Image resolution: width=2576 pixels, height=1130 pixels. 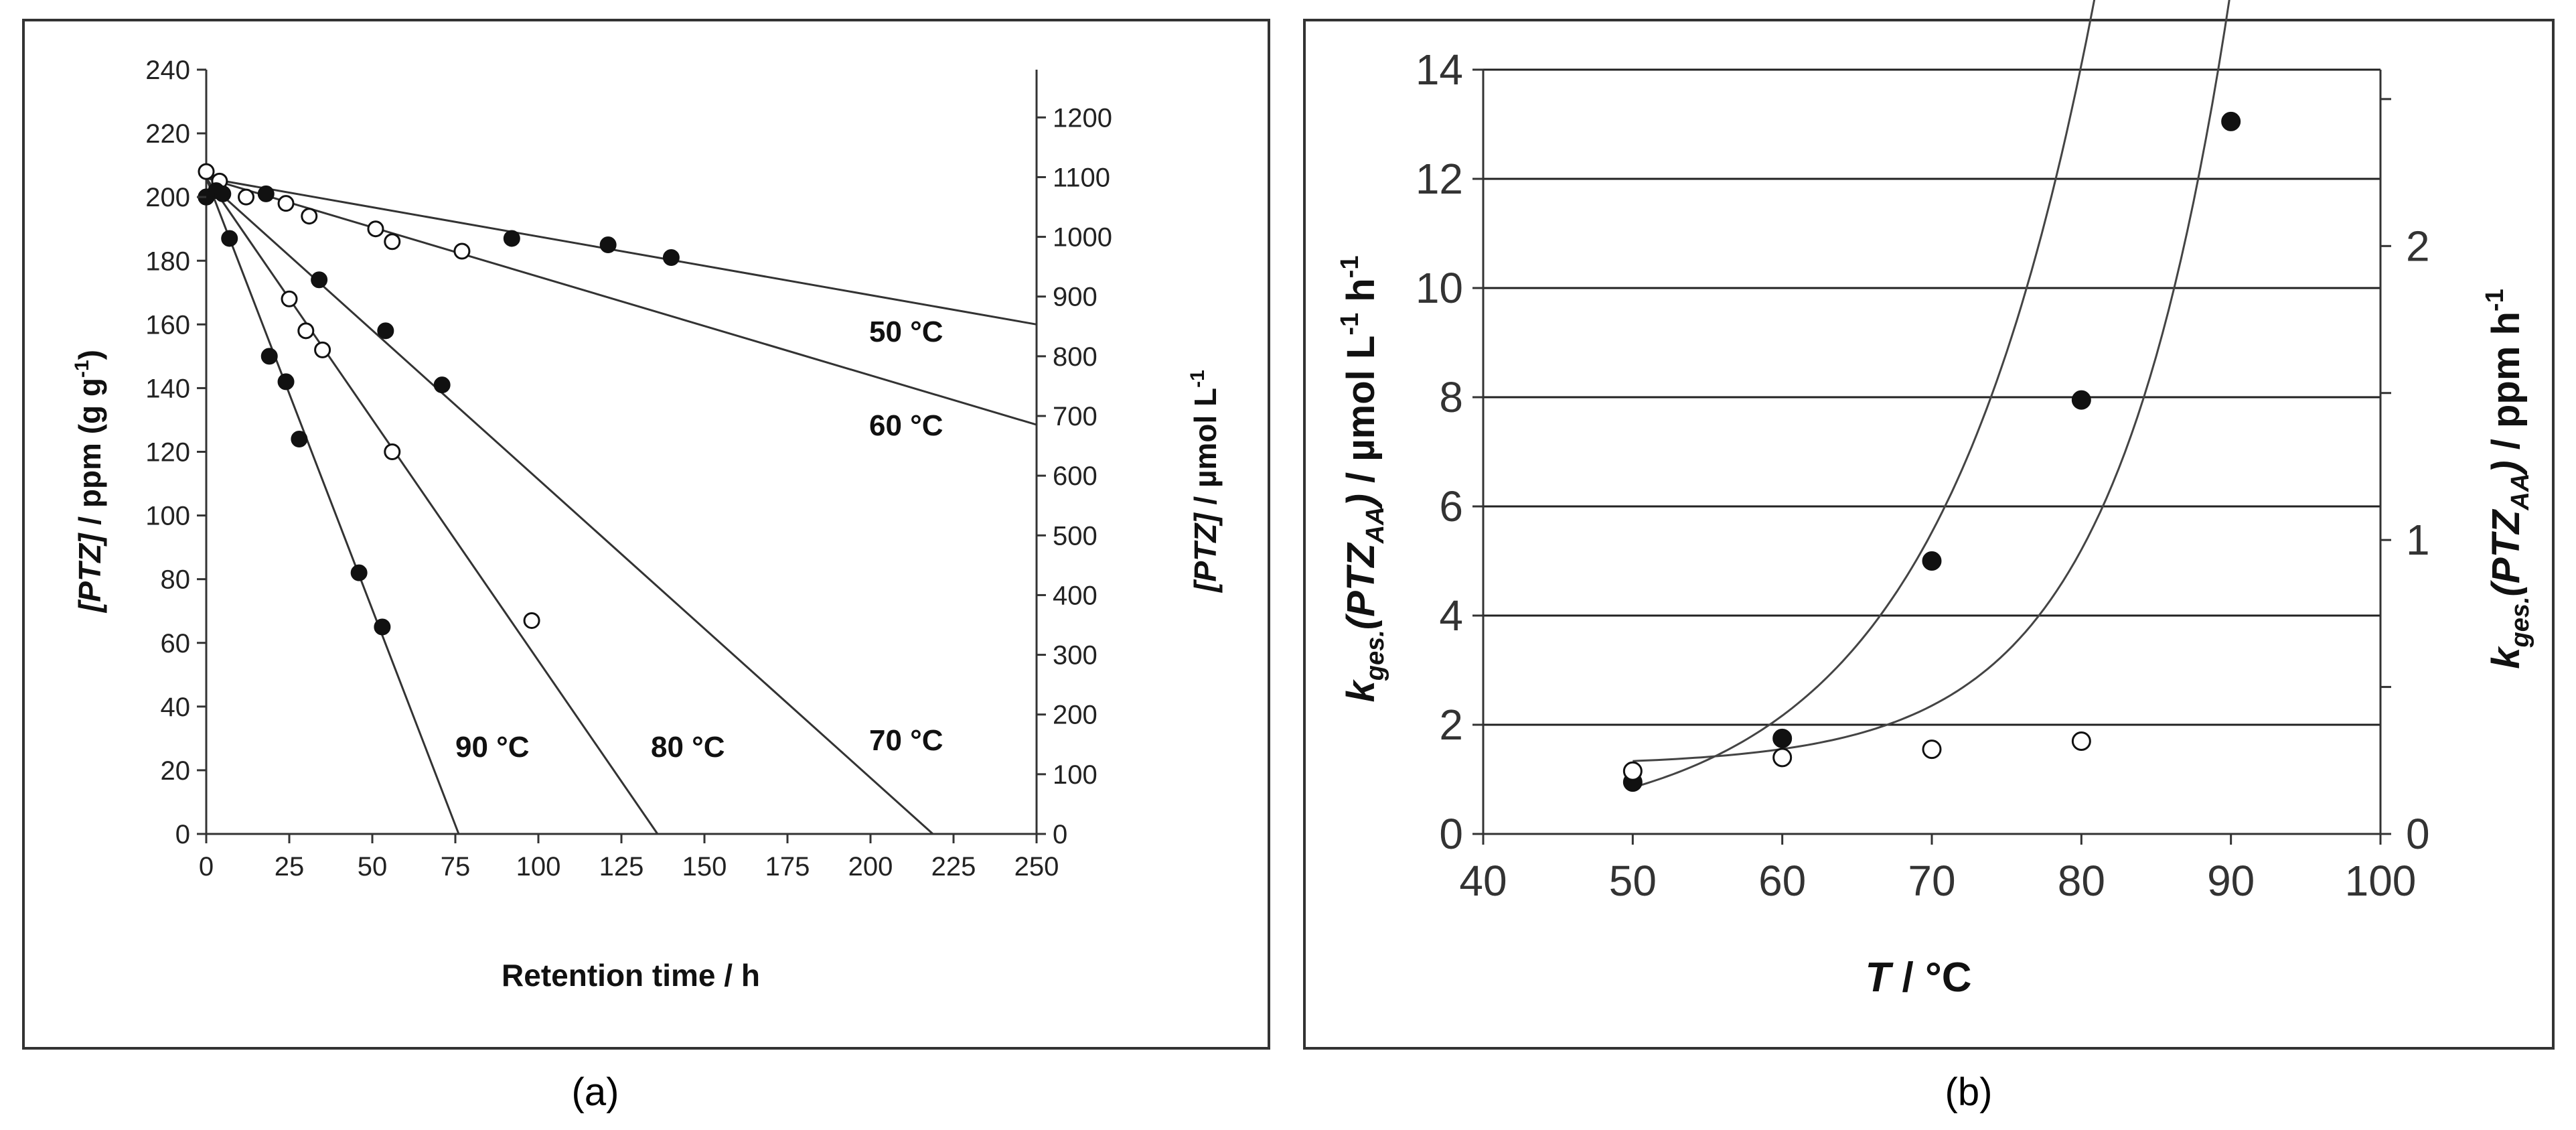 I want to click on panel-a-y2-tick-label: 900, so click(x=1075, y=297).